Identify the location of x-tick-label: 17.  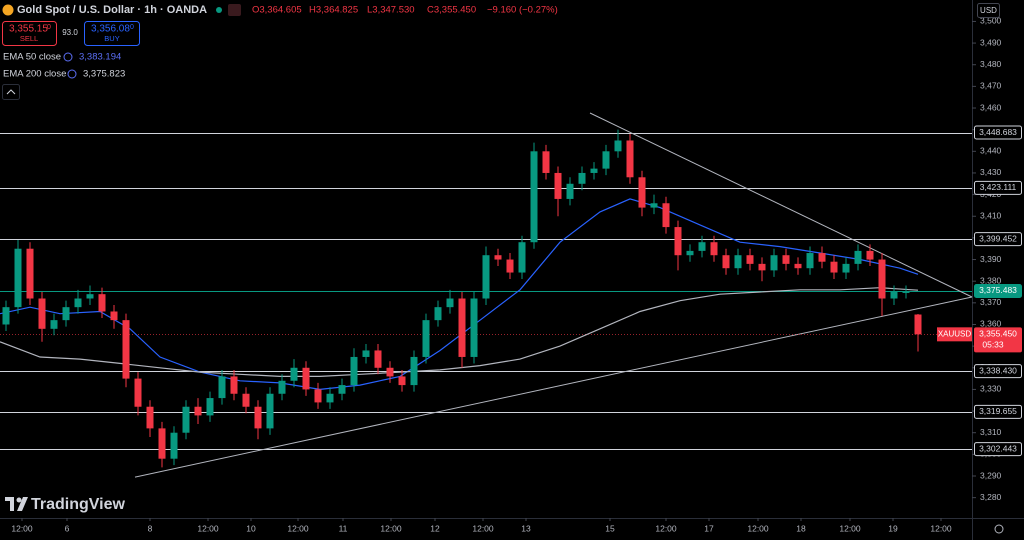
(709, 528).